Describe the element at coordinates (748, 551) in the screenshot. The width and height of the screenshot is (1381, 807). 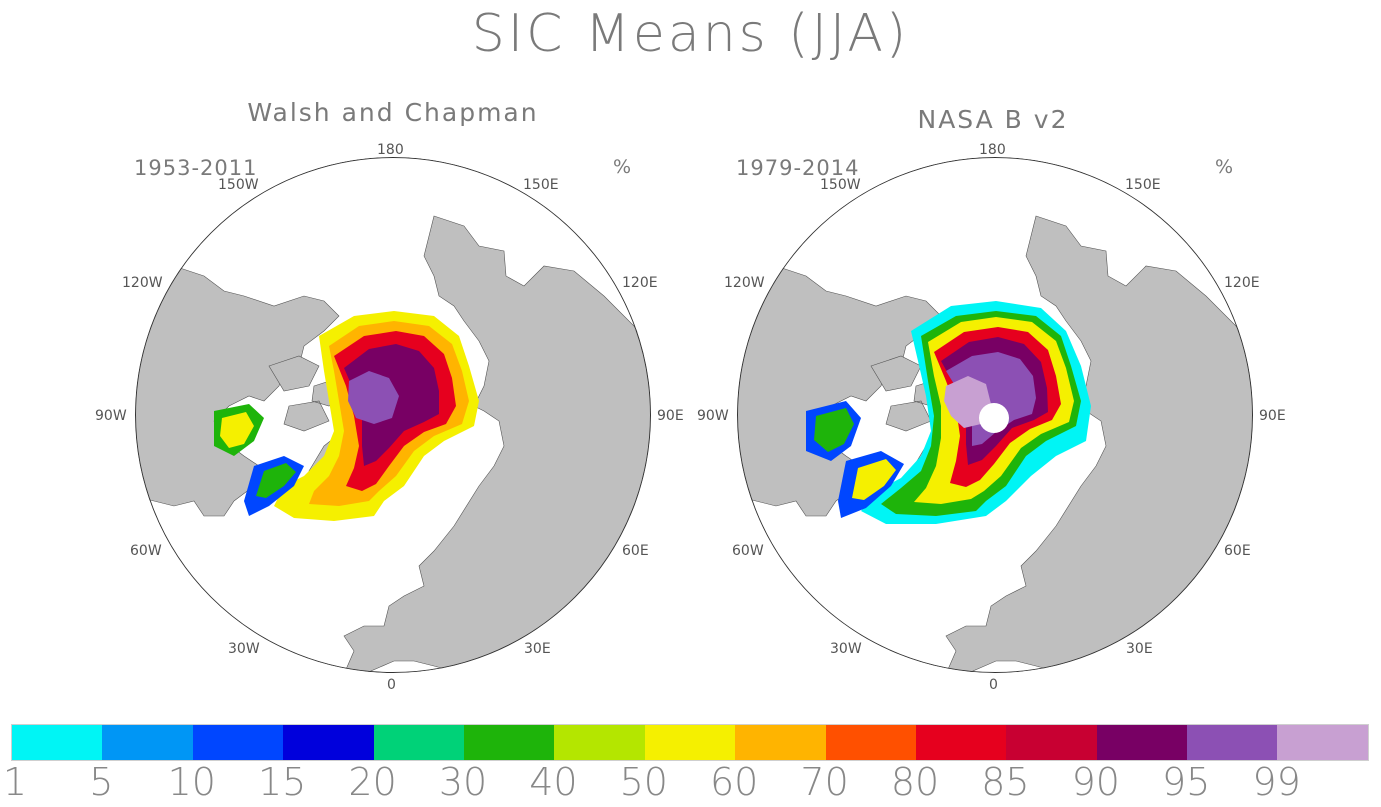
I see `lon-label-60w-right: 60W` at that location.